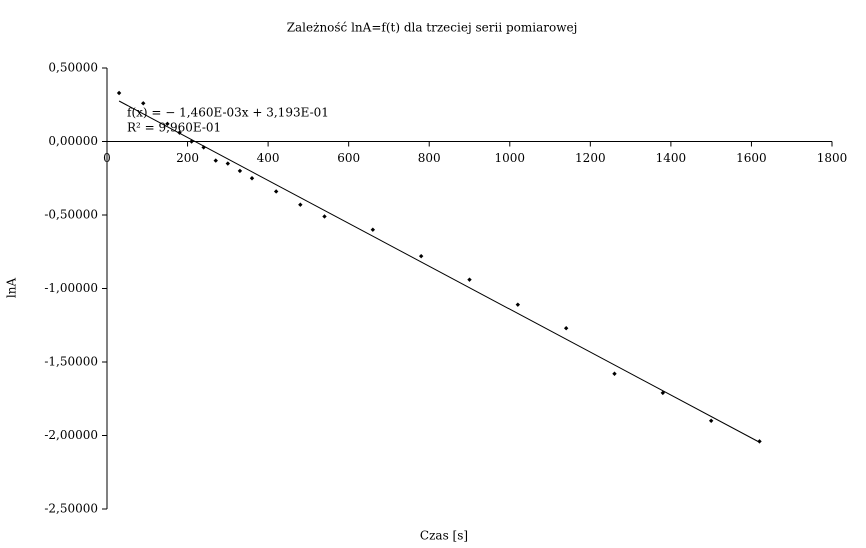 The image size is (866, 548). I want to click on x-tick-label: 400, so click(268, 158).